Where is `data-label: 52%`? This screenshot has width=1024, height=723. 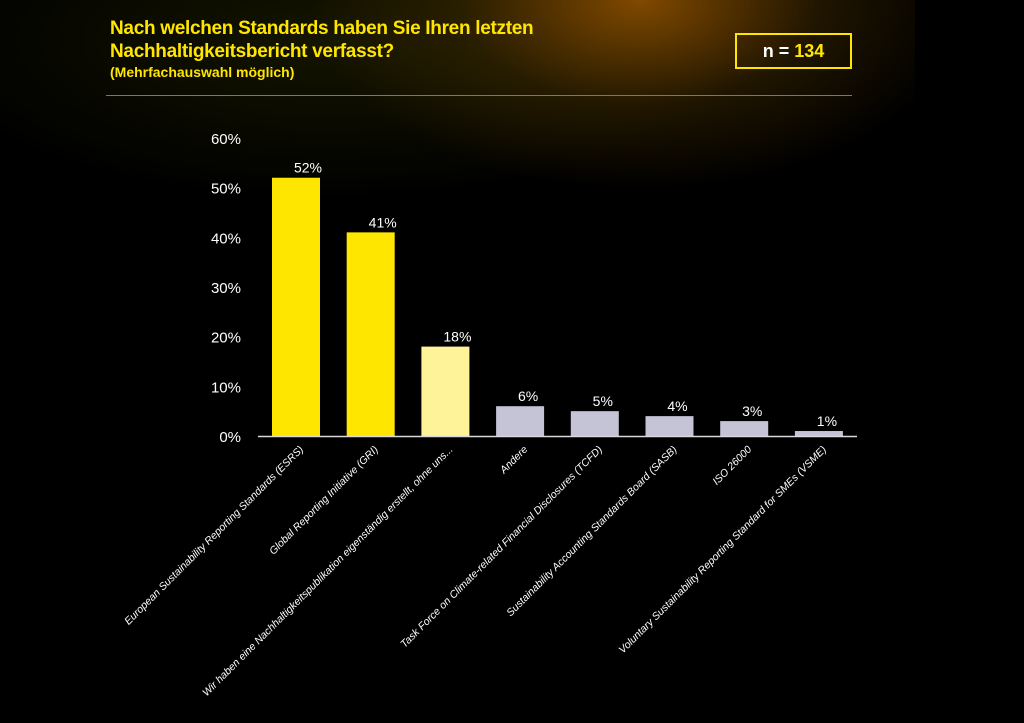 data-label: 52% is located at coordinates (308, 168).